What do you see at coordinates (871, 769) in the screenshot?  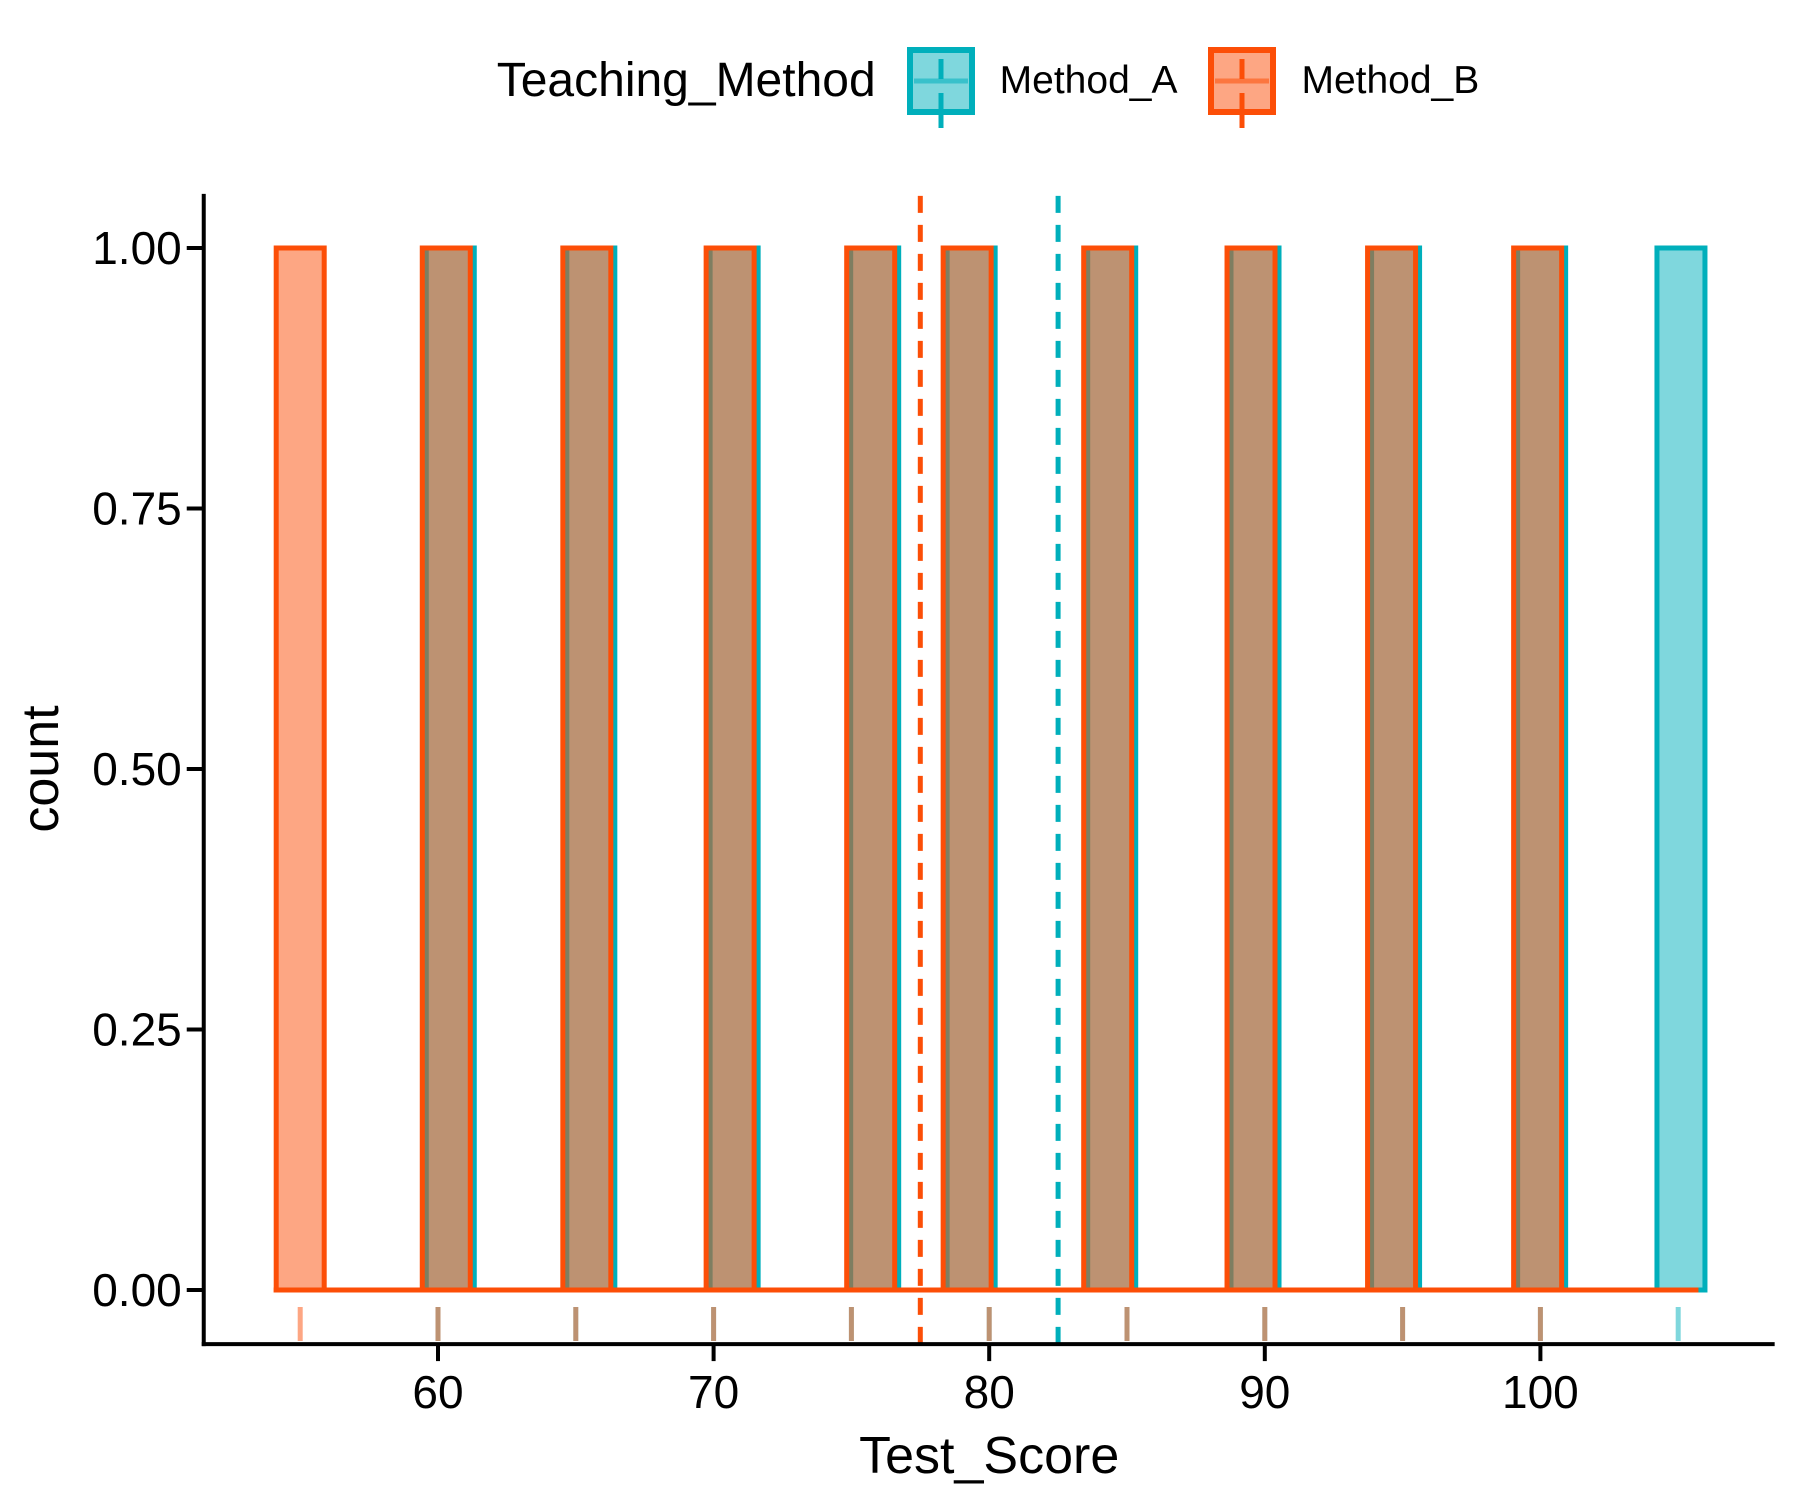 I see `bar-method_b-75.7` at bounding box center [871, 769].